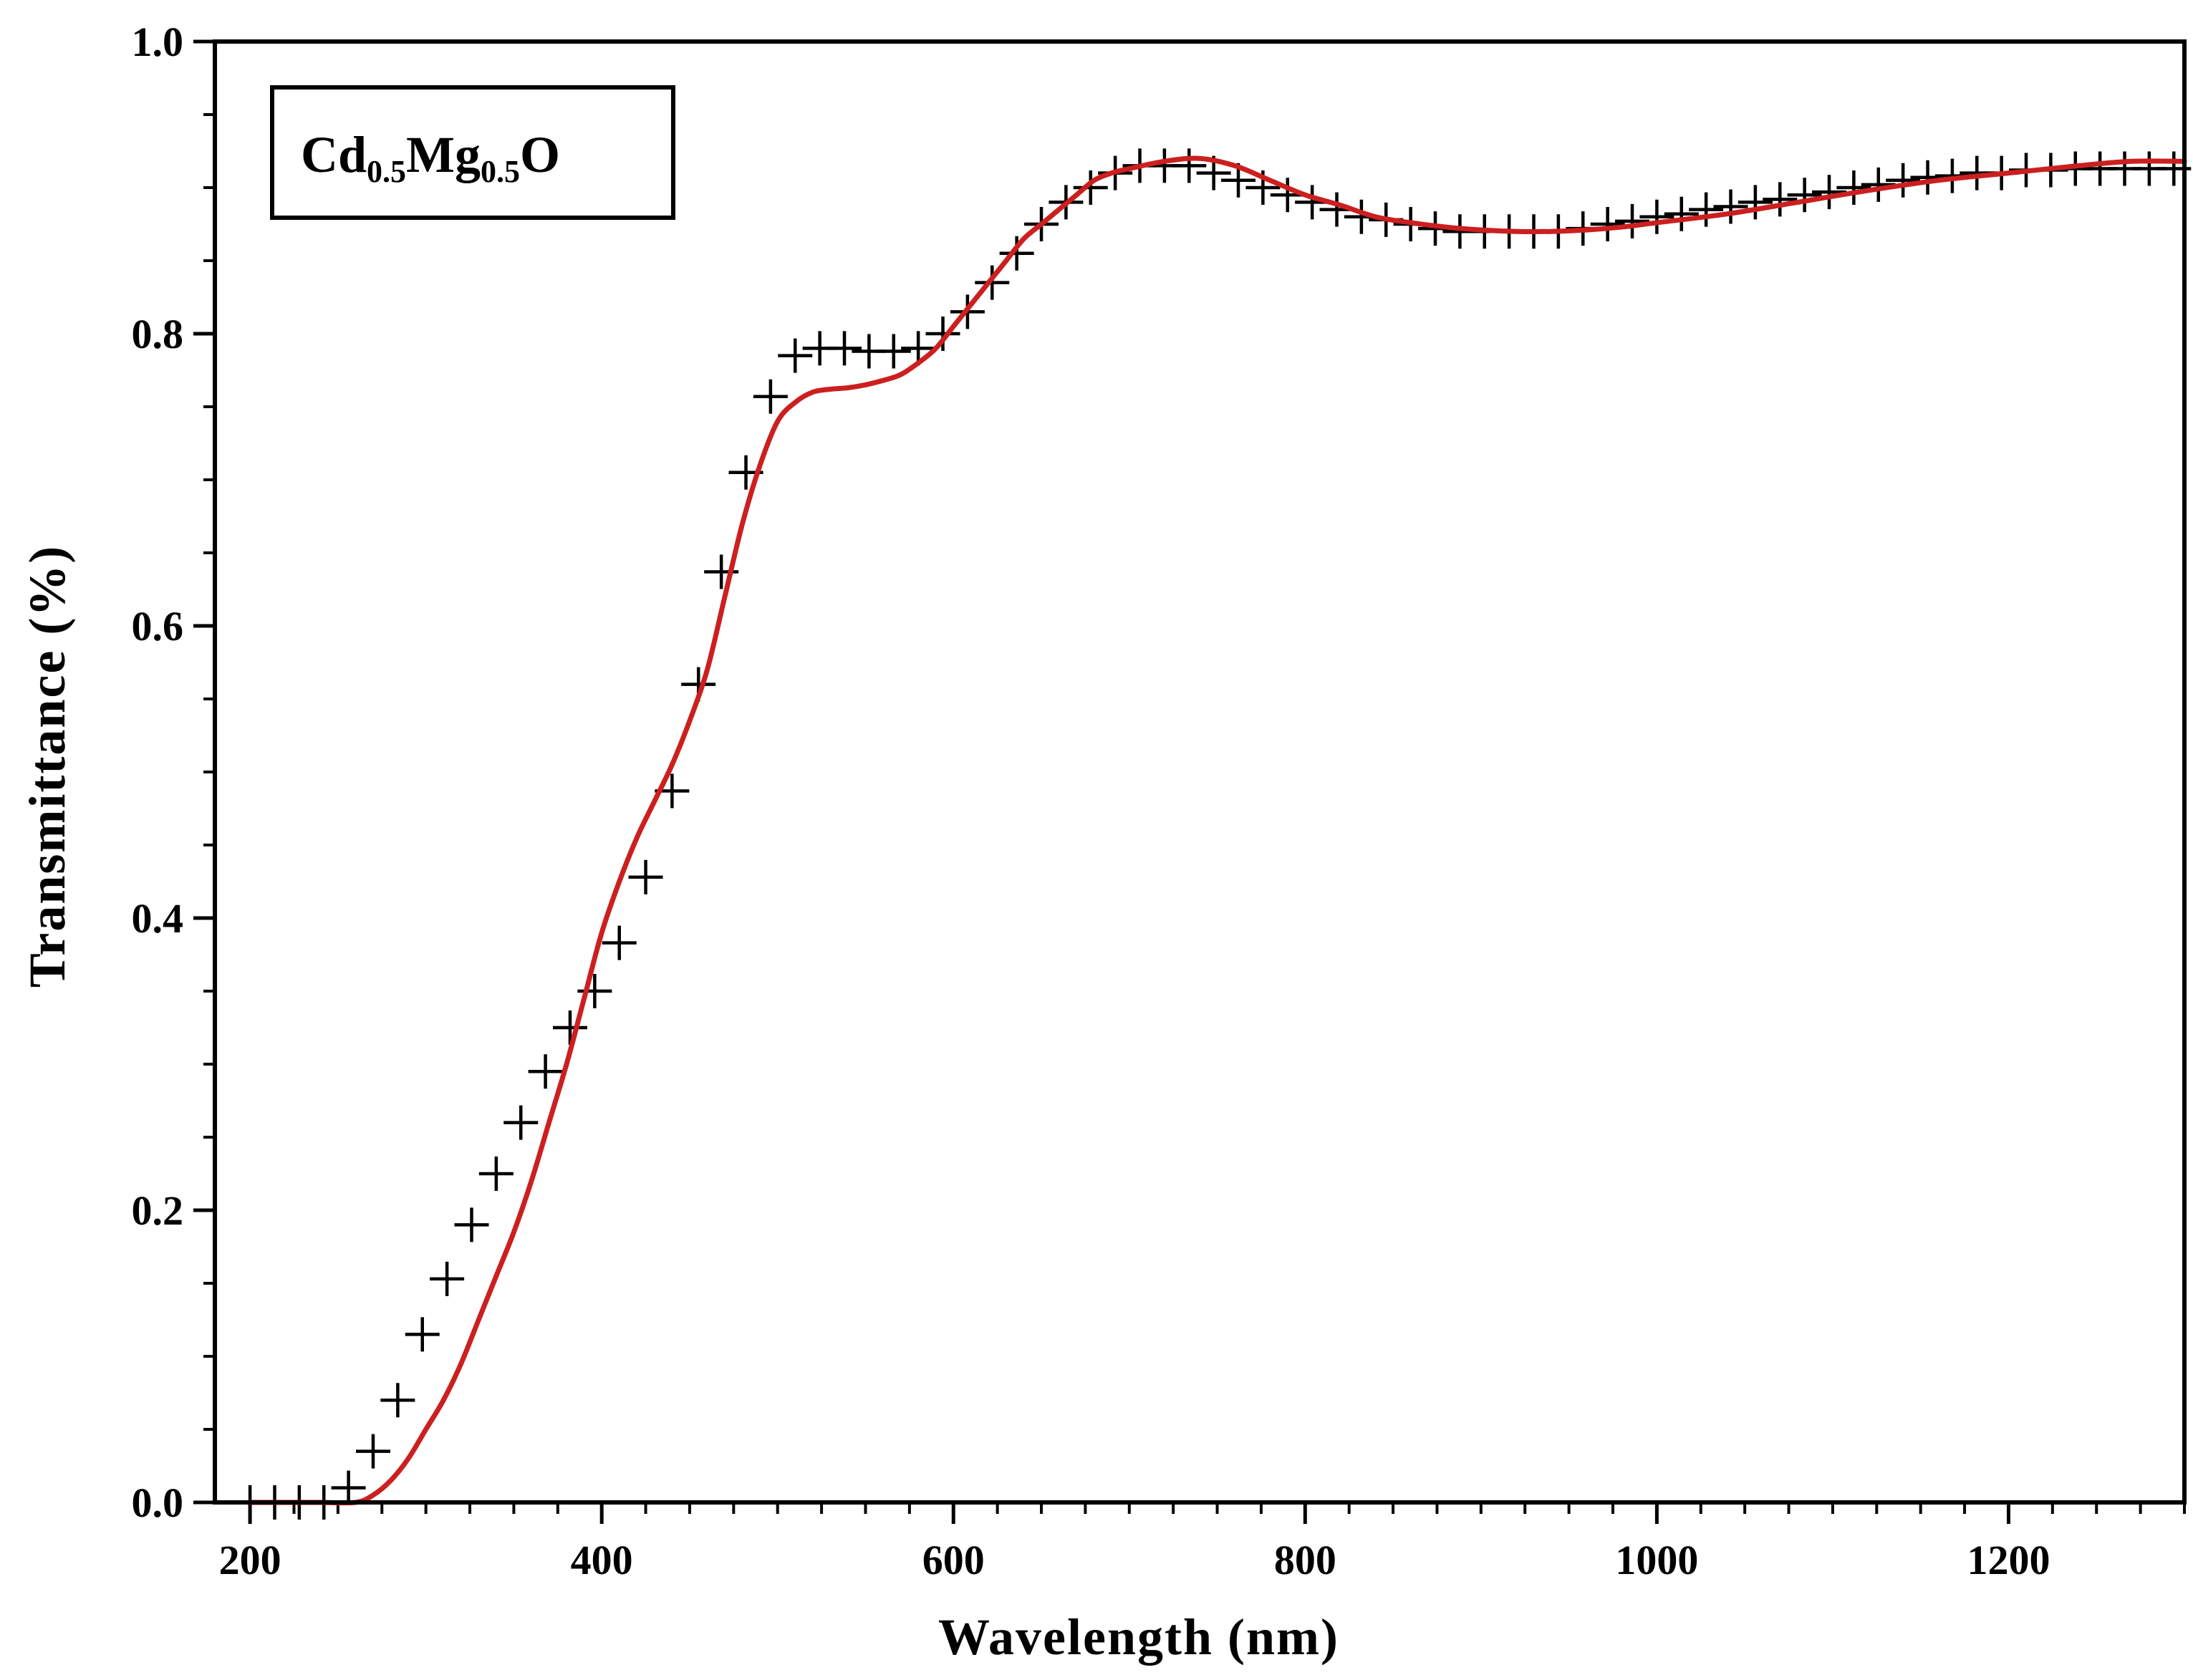 Image resolution: width=2193 pixels, height=1680 pixels. Describe the element at coordinates (1656, 1560) in the screenshot. I see `x-tick-label: 1000` at that location.